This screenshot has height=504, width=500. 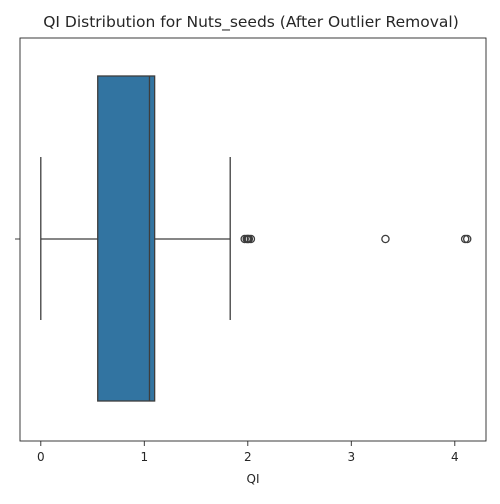 I want to click on x-tick-label: 2, so click(x=248, y=457).